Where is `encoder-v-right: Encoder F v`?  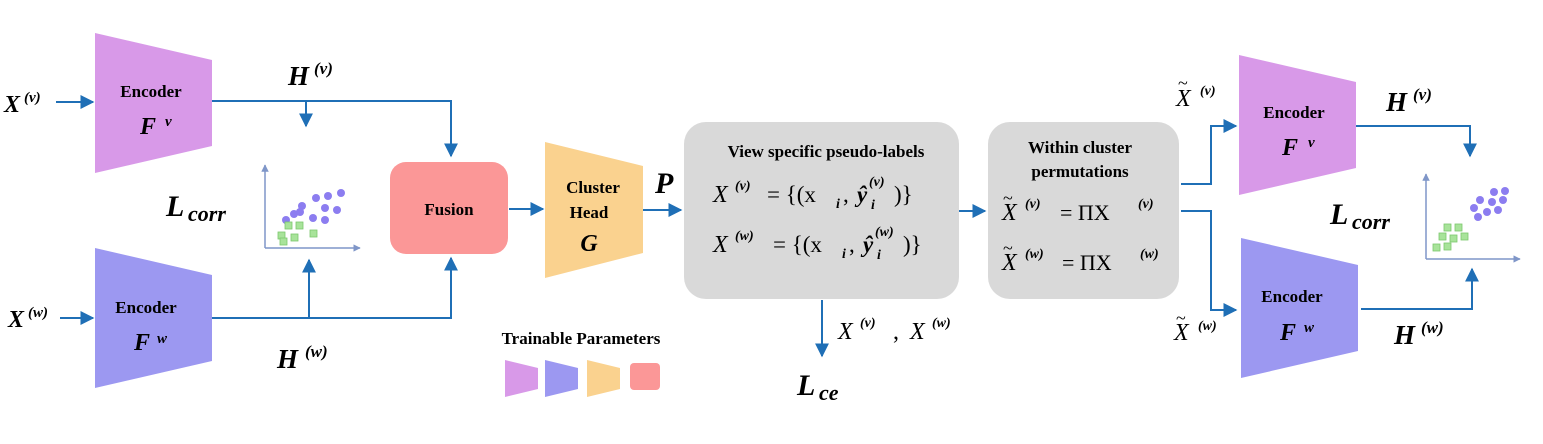 encoder-v-right: Encoder F v is located at coordinates (1297, 125).